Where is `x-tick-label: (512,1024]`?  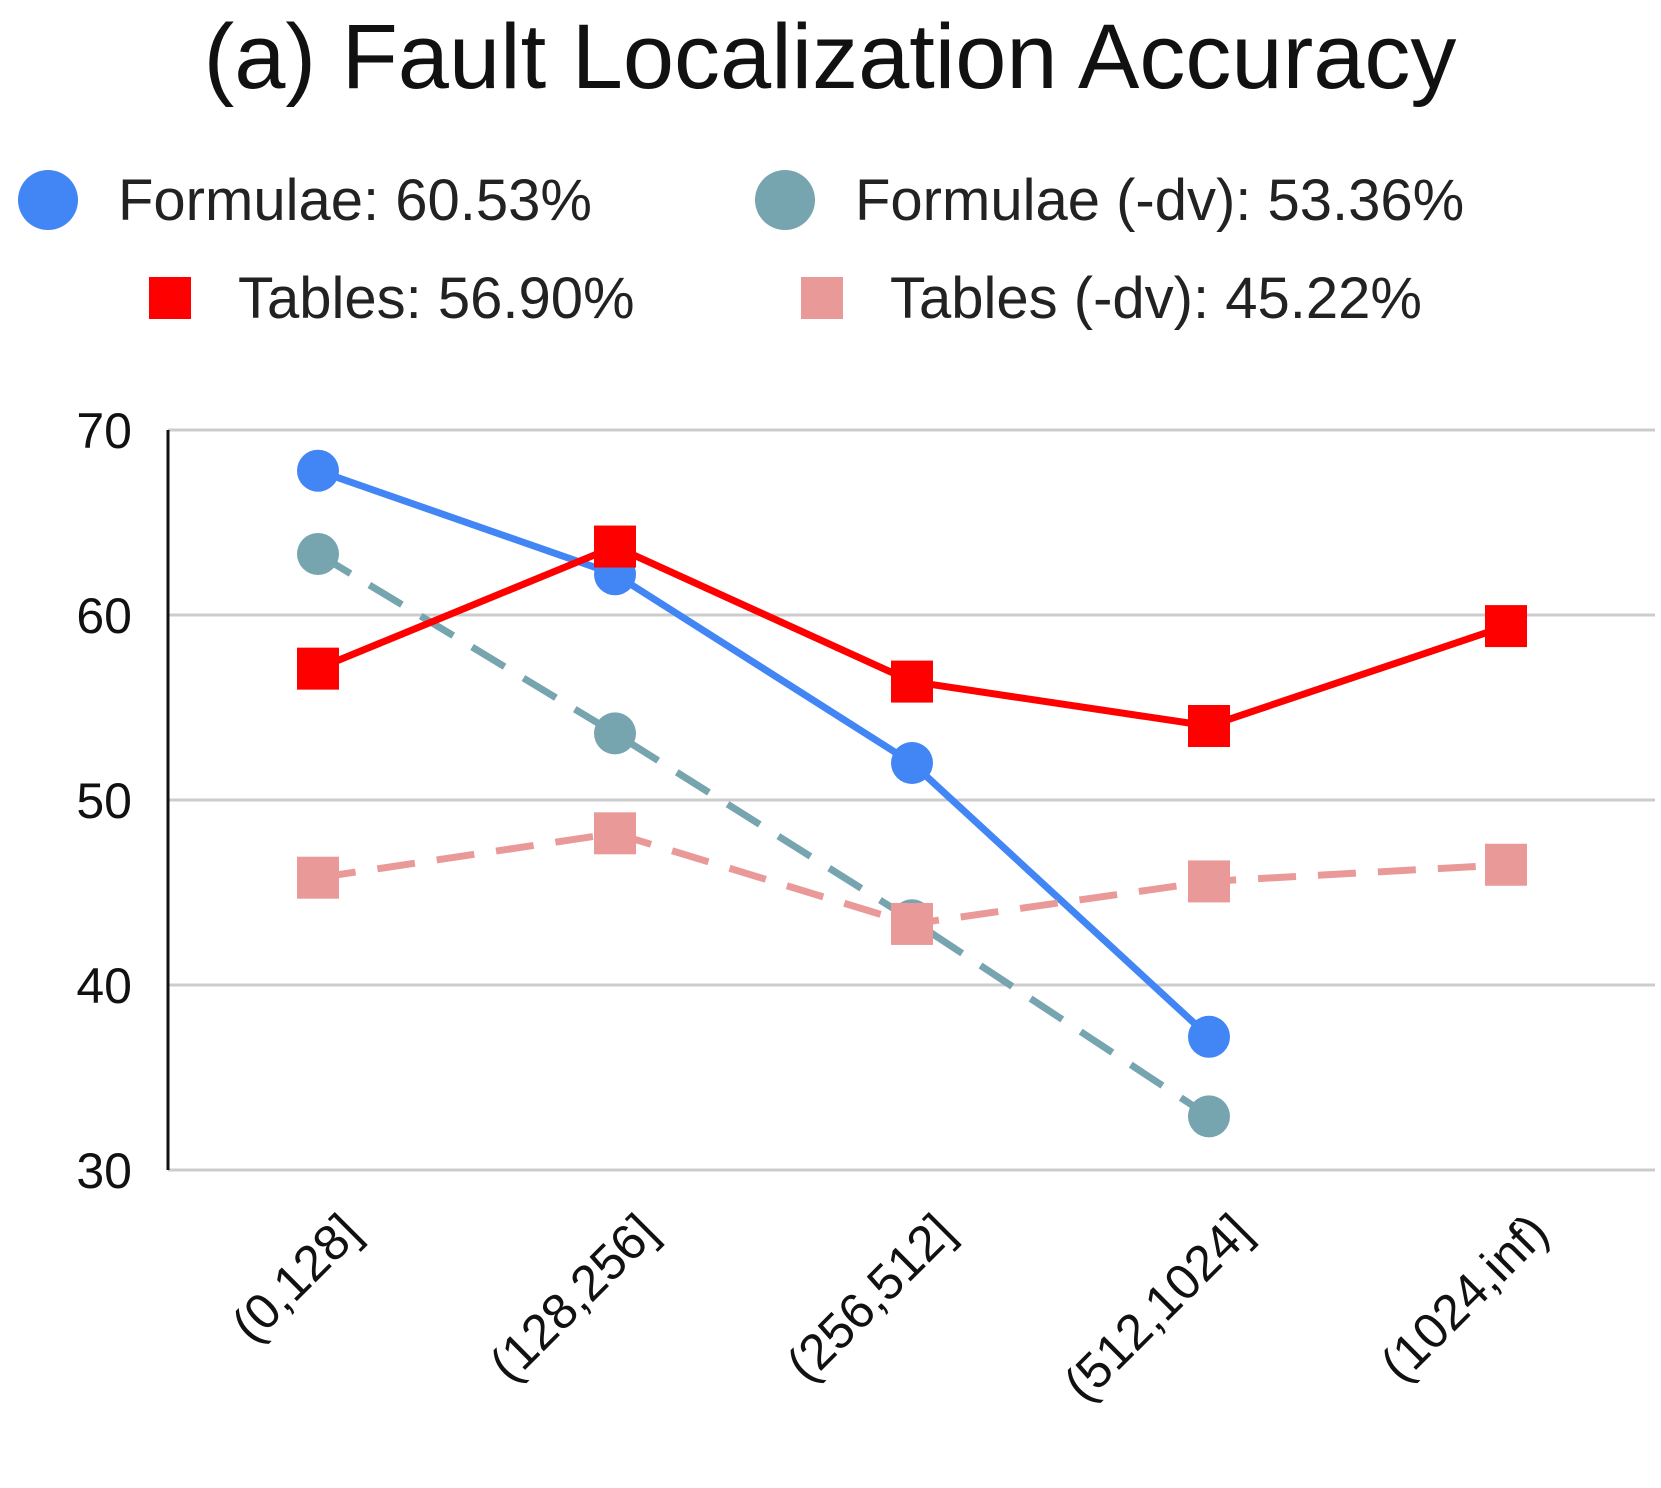
x-tick-label: (512,1024] is located at coordinates (1157, 1307).